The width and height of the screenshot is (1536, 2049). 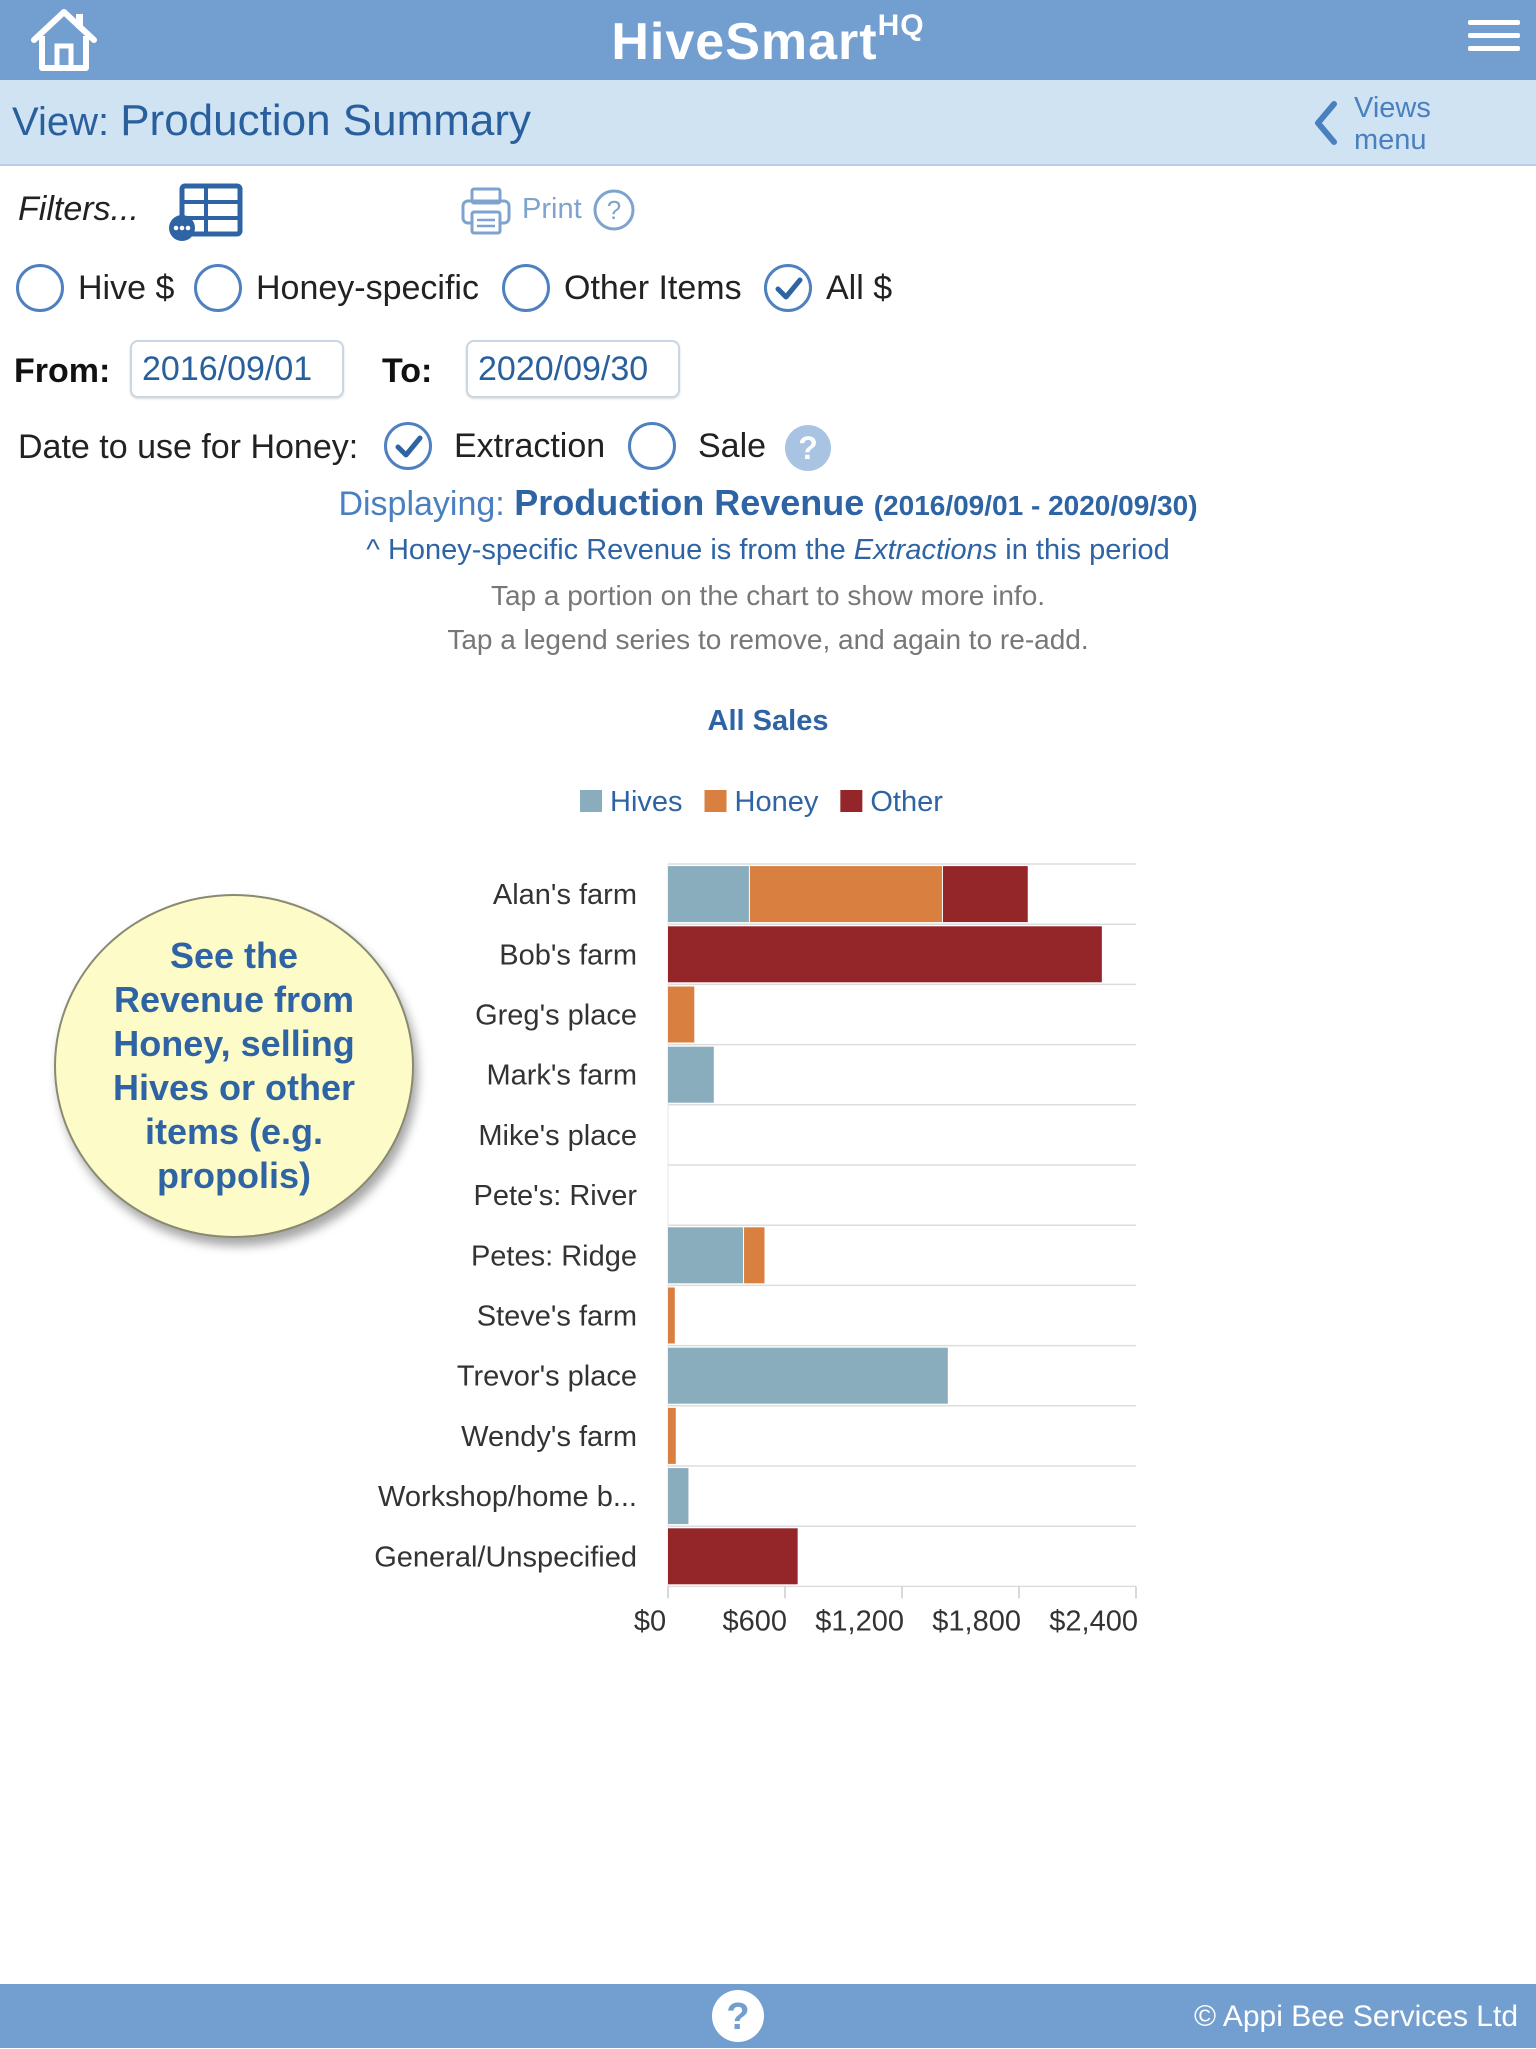 I want to click on category-label: Mike's place, so click(x=557, y=1136).